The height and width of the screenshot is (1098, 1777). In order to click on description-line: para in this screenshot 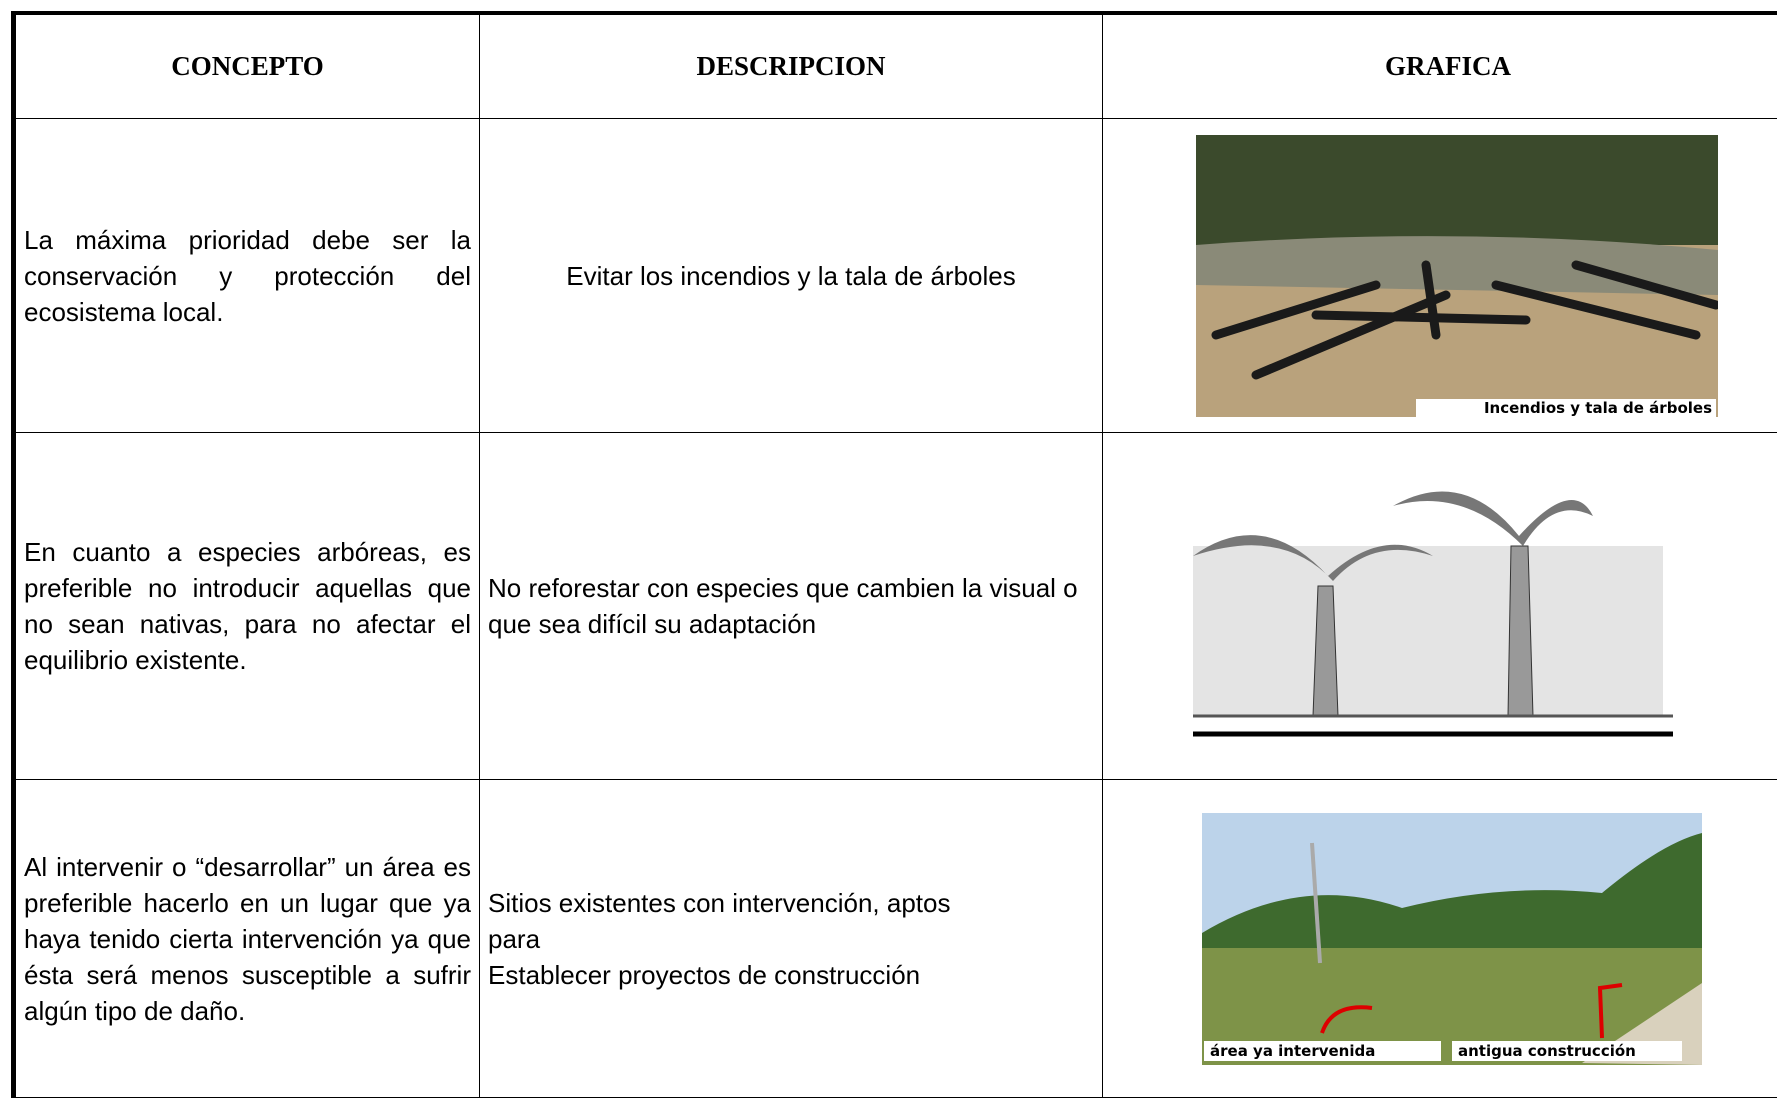, I will do `click(791, 939)`.